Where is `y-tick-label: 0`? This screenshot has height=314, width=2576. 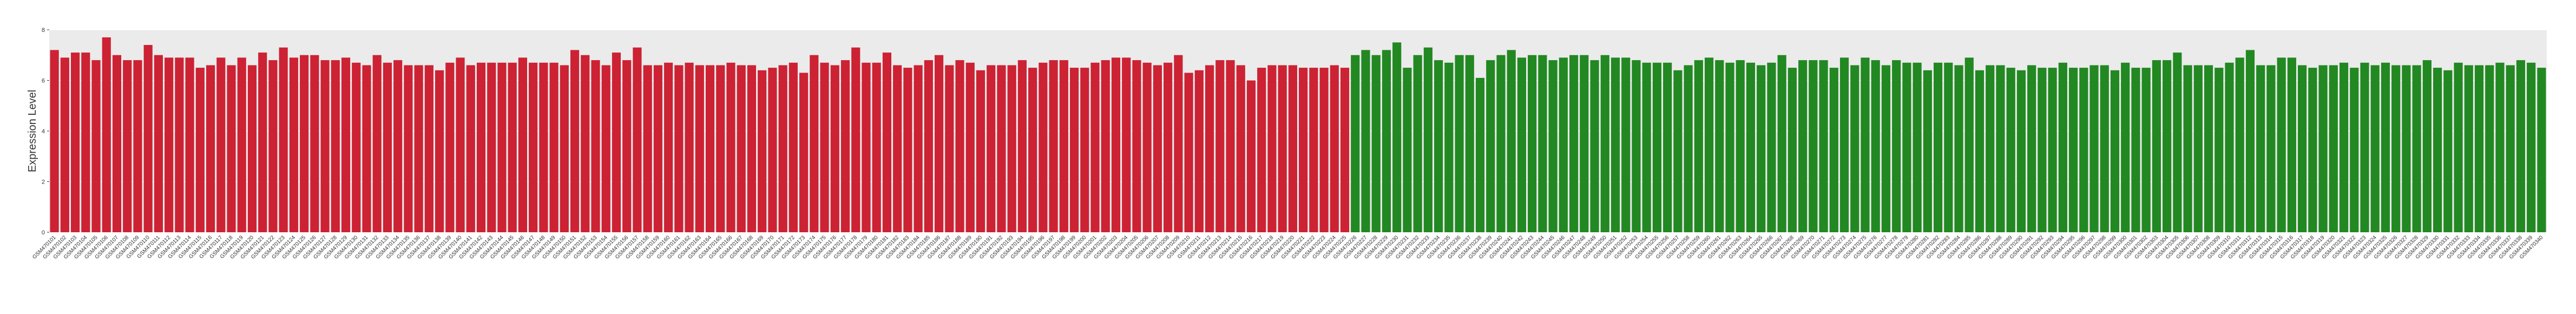 y-tick-label: 0 is located at coordinates (43, 233).